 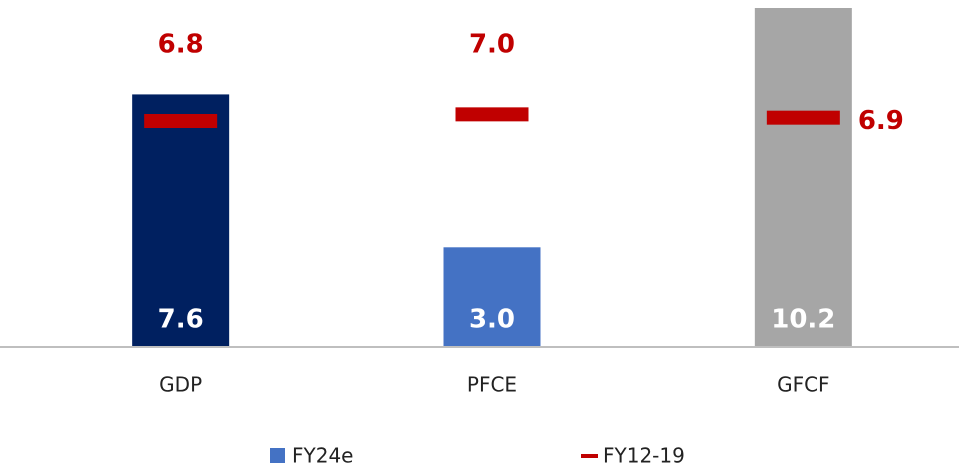 What do you see at coordinates (322, 456) in the screenshot?
I see `legend-label: FY24e` at bounding box center [322, 456].